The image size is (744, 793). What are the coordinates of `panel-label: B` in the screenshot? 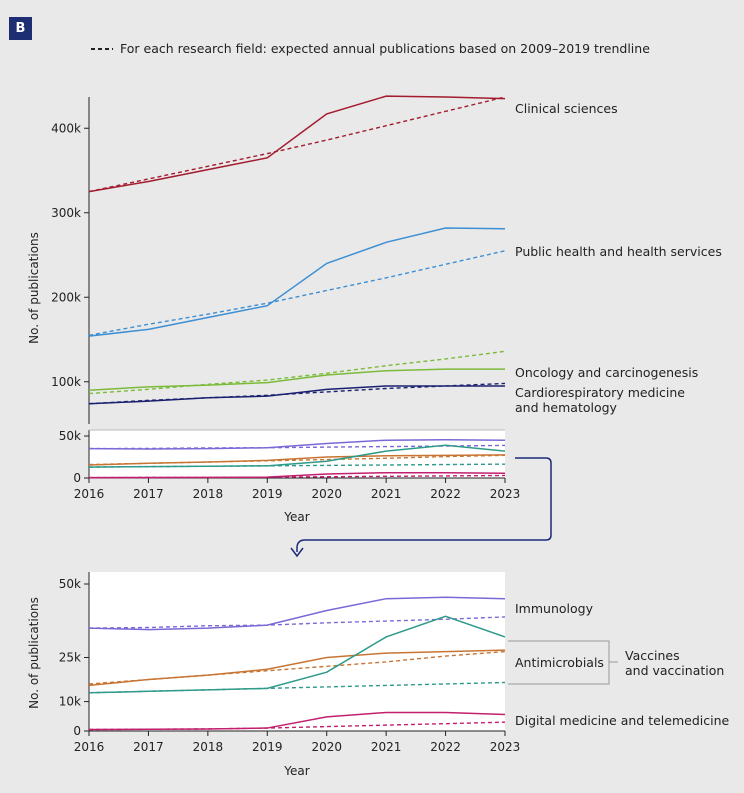 It's located at (20, 28).